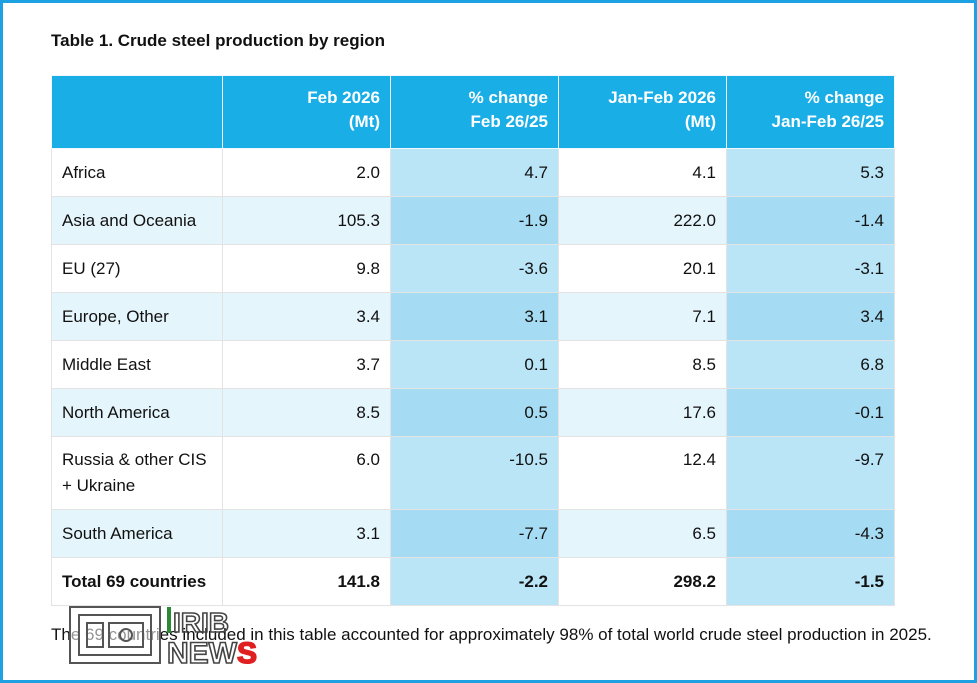 This screenshot has height=683, width=977. What do you see at coordinates (137, 112) in the screenshot?
I see `header-region` at bounding box center [137, 112].